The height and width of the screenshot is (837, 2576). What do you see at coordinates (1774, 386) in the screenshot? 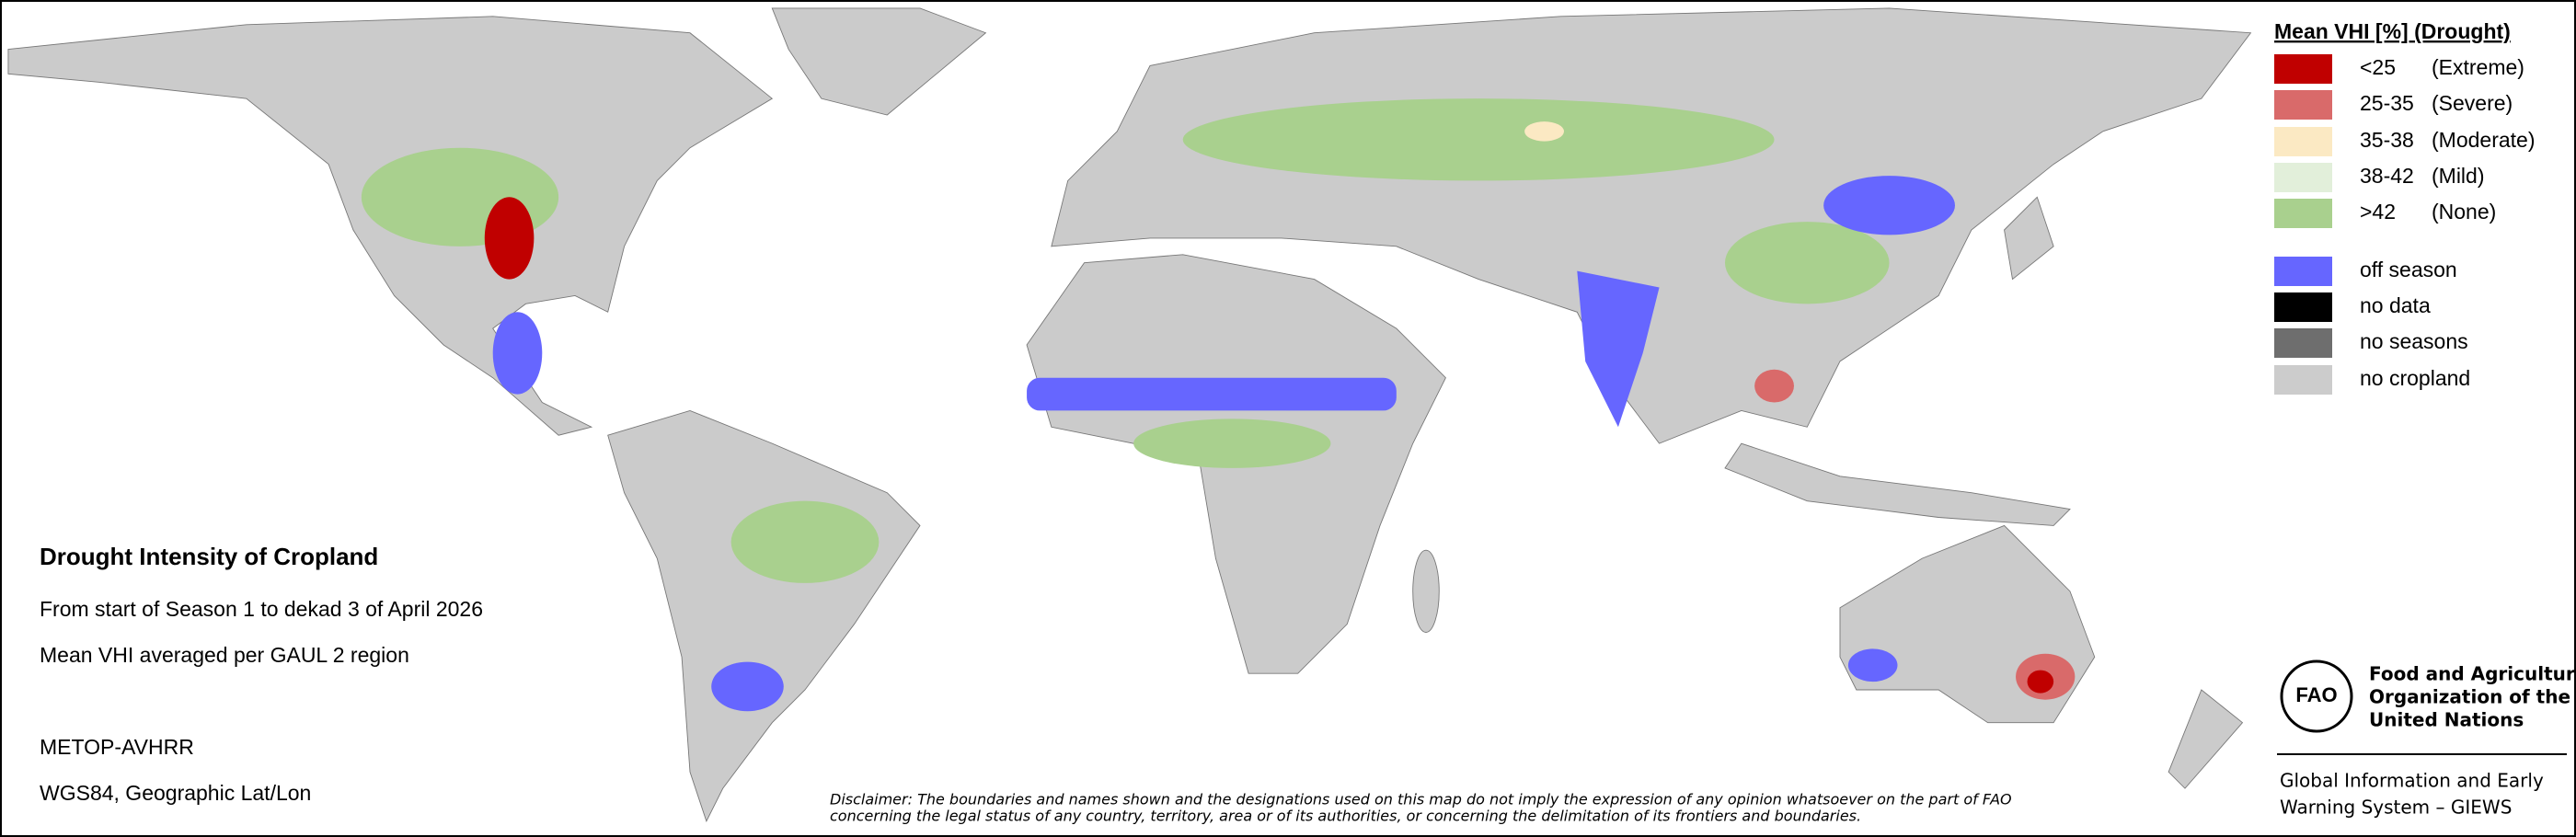
I see `crop-severe` at bounding box center [1774, 386].